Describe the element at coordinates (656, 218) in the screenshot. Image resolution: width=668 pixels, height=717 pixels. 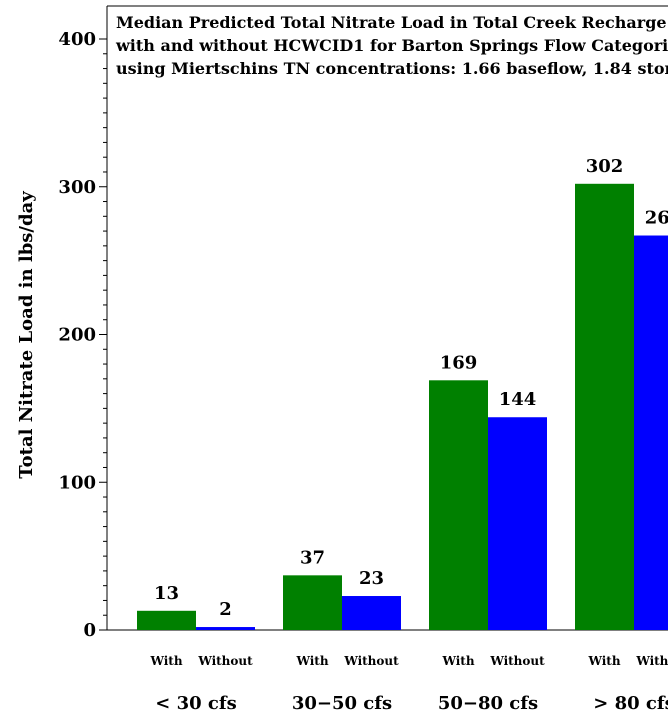
I see `data-label: 267` at that location.